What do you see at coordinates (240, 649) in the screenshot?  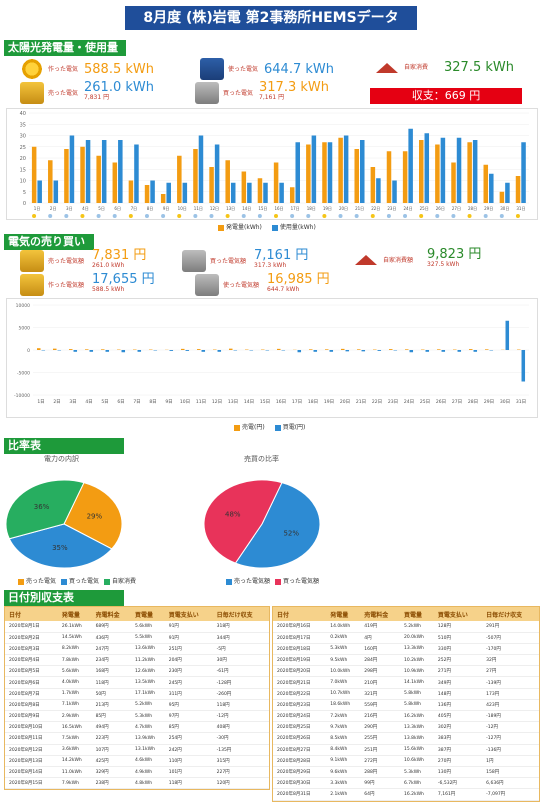 I see `table-cell: -5円` at bounding box center [240, 649].